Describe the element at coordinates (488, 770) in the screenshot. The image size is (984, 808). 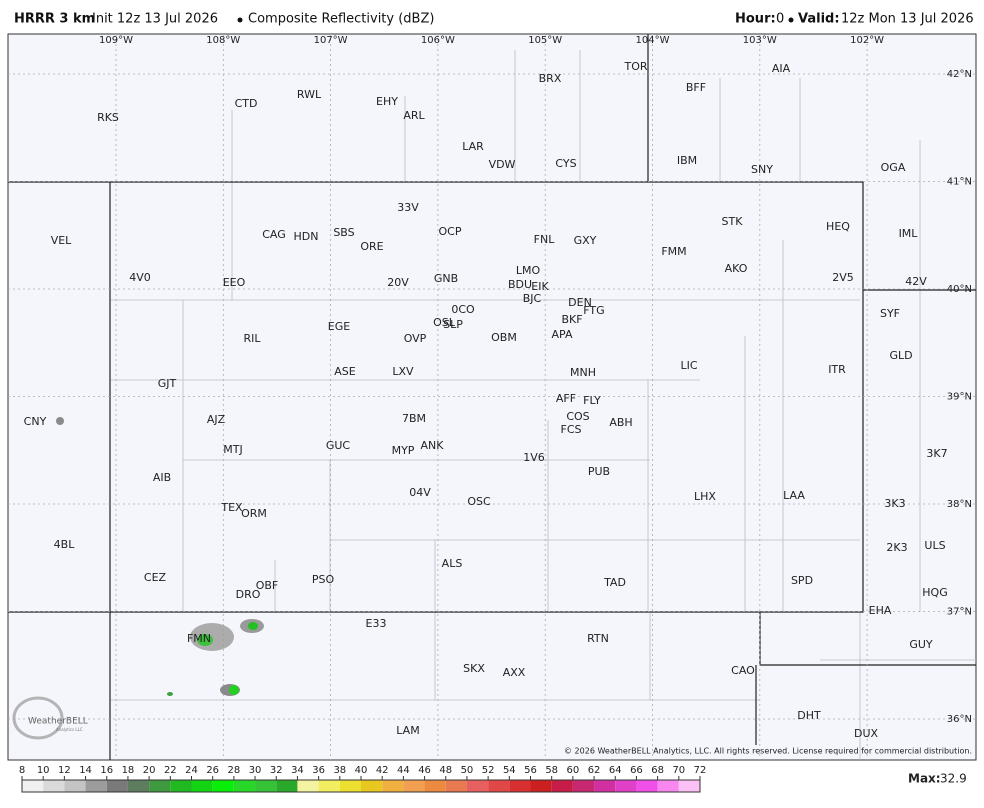
I see `colorbar-tick-label: 52` at that location.